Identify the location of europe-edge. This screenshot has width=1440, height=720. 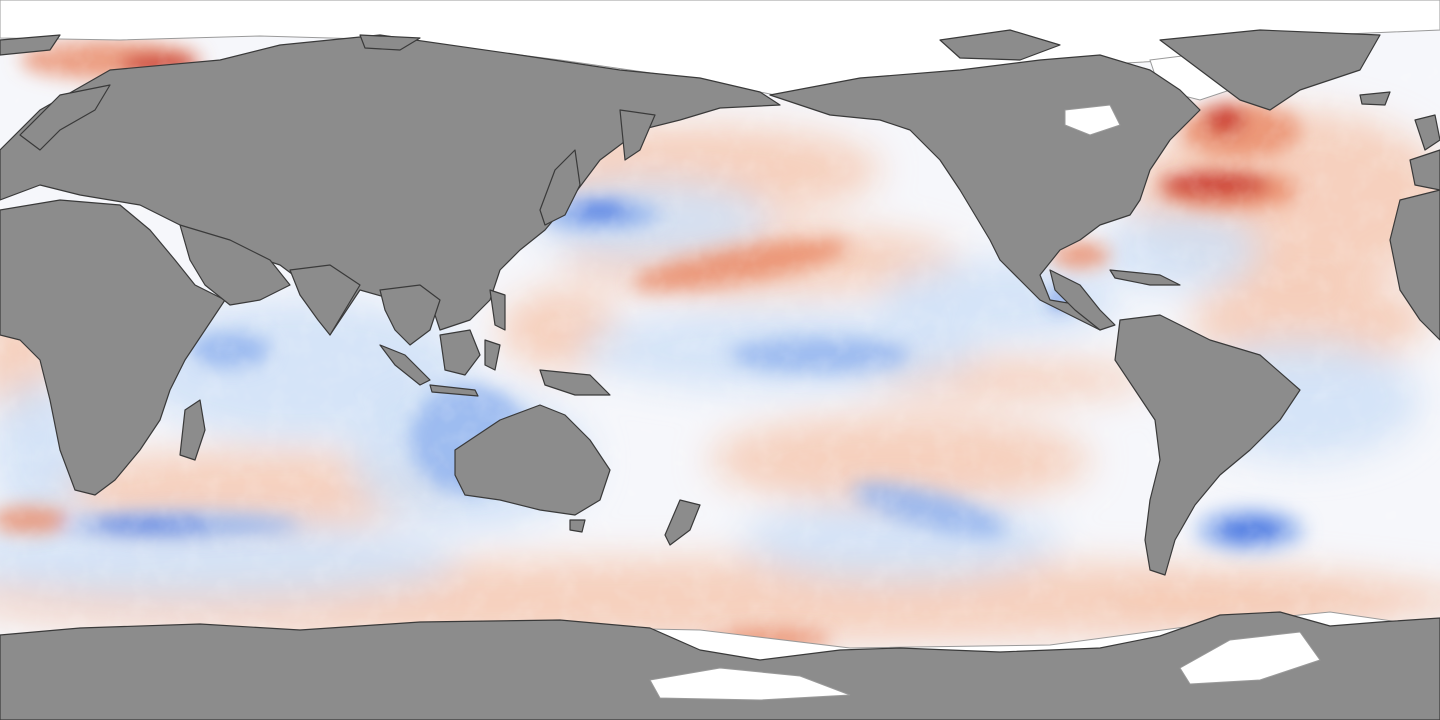
(1424, 170).